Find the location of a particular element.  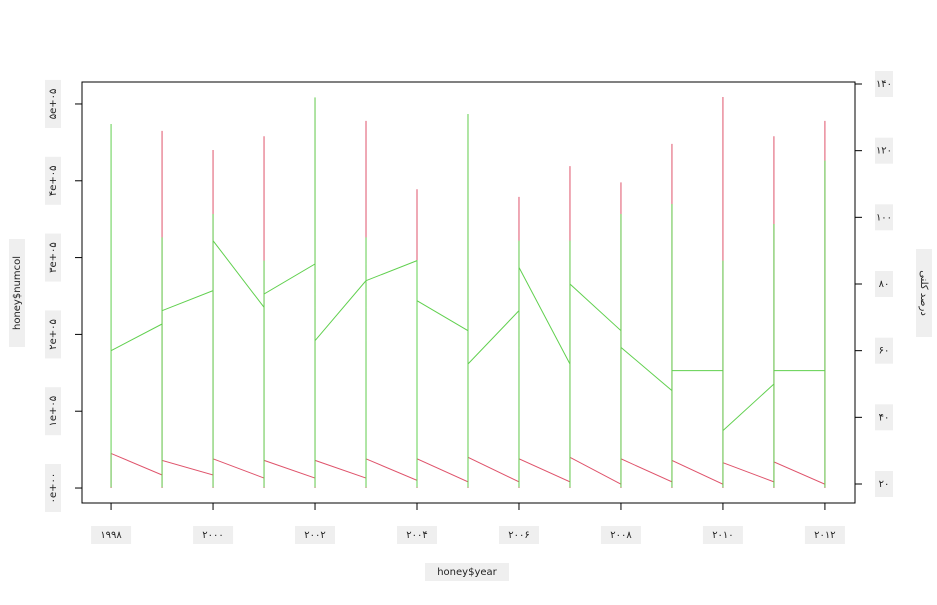

y2-tick-label: ۱۲۰ is located at coordinates (884, 151).